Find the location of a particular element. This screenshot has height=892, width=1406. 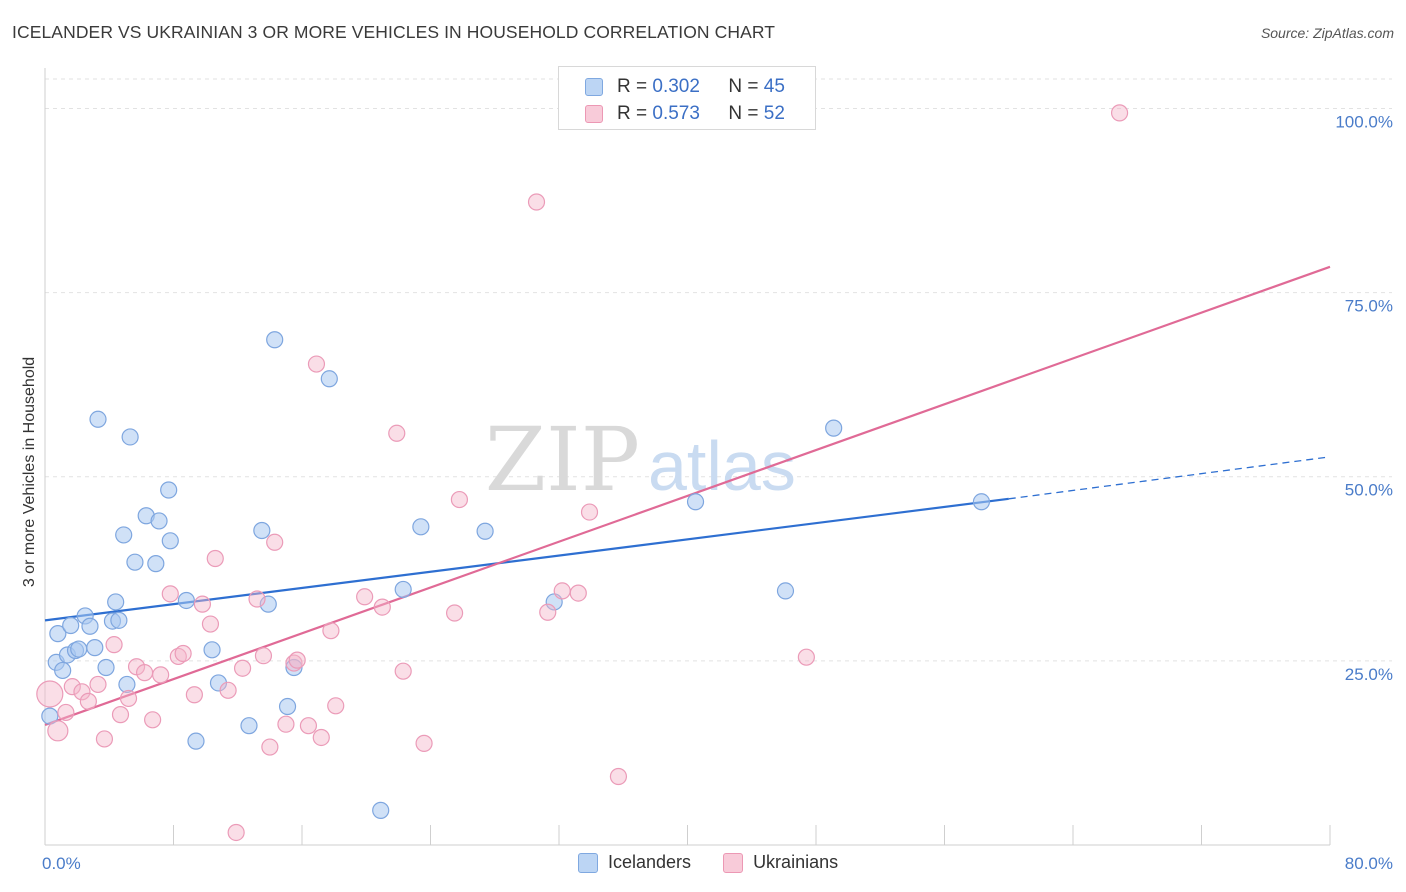

legend-row-ukrainians: R = 0.573 N = 52 is located at coordinates (685, 114).